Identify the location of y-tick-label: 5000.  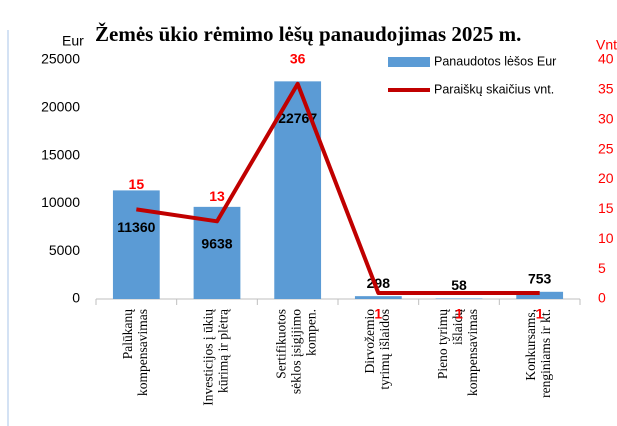
(64, 250).